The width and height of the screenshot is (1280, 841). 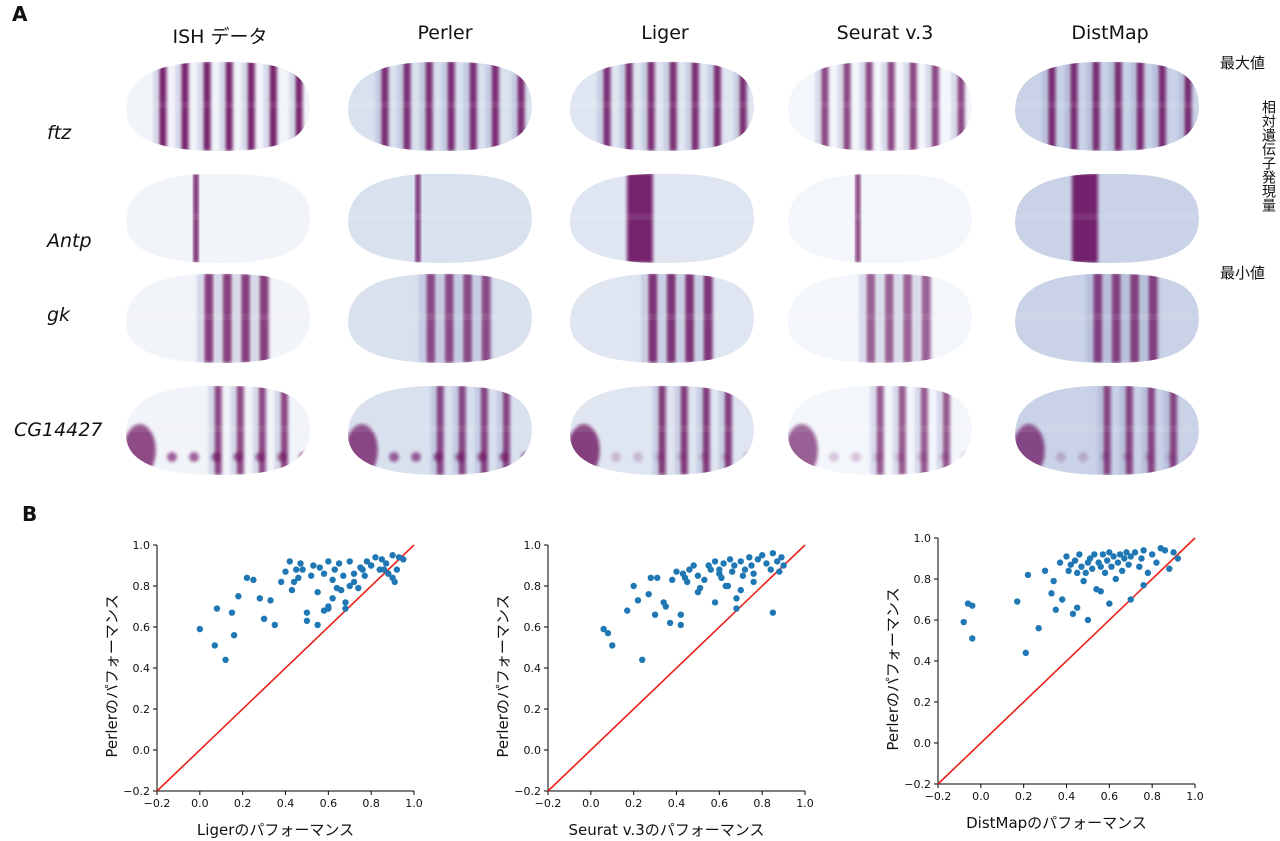 I want to click on embryo-gk-perler, so click(x=440, y=318).